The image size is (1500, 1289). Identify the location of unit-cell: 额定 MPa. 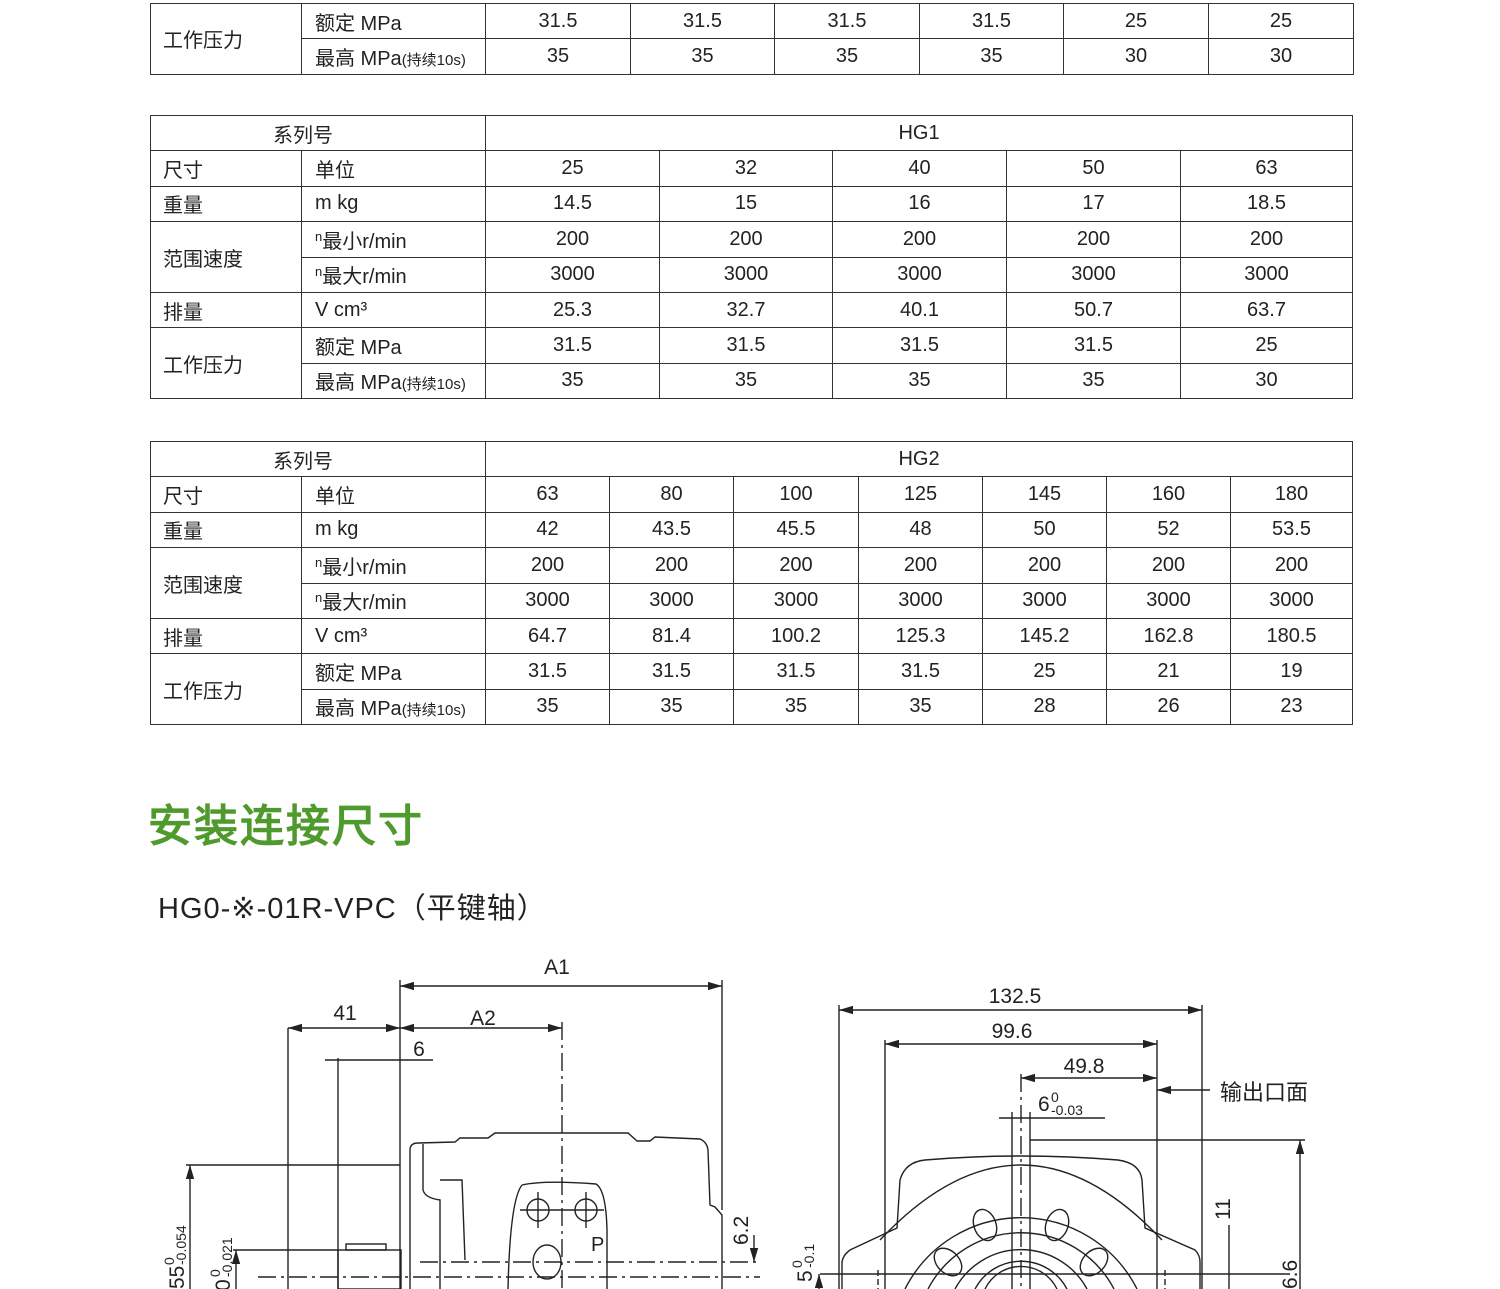
(393, 345).